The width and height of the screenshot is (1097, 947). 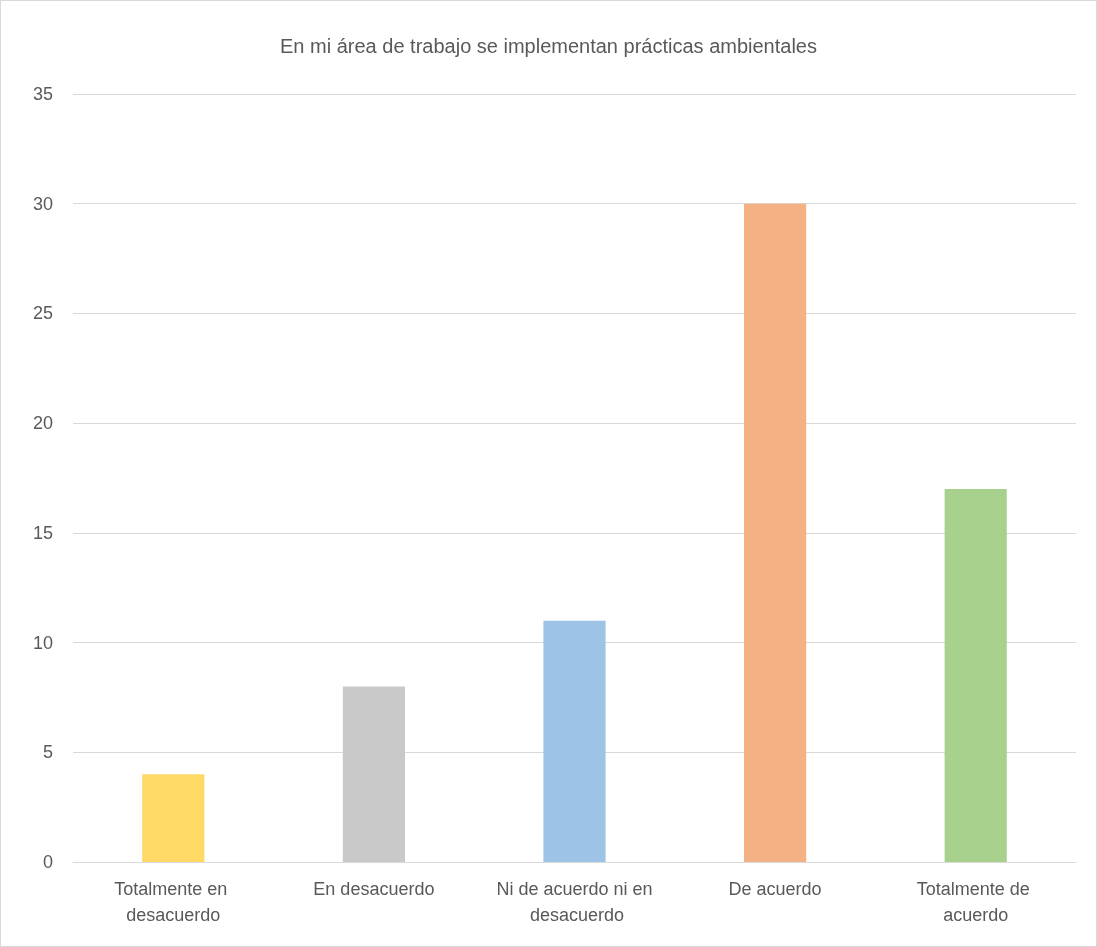 I want to click on chart-title: En mi área de trabajo se implementan prácticas ambientales, so click(x=548, y=46).